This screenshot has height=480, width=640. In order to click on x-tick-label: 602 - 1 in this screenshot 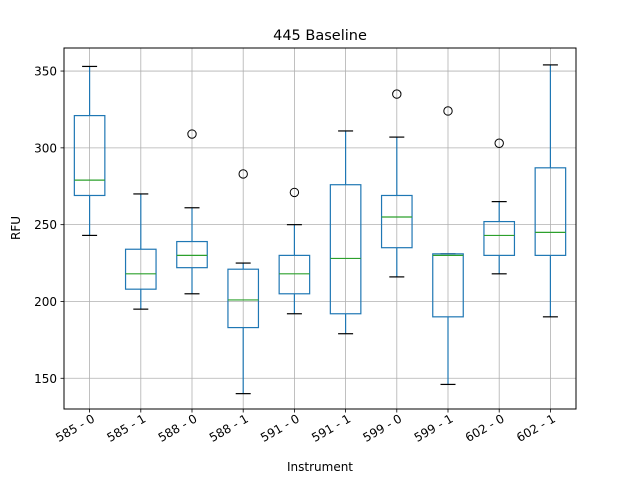, I will do `click(536, 427)`.